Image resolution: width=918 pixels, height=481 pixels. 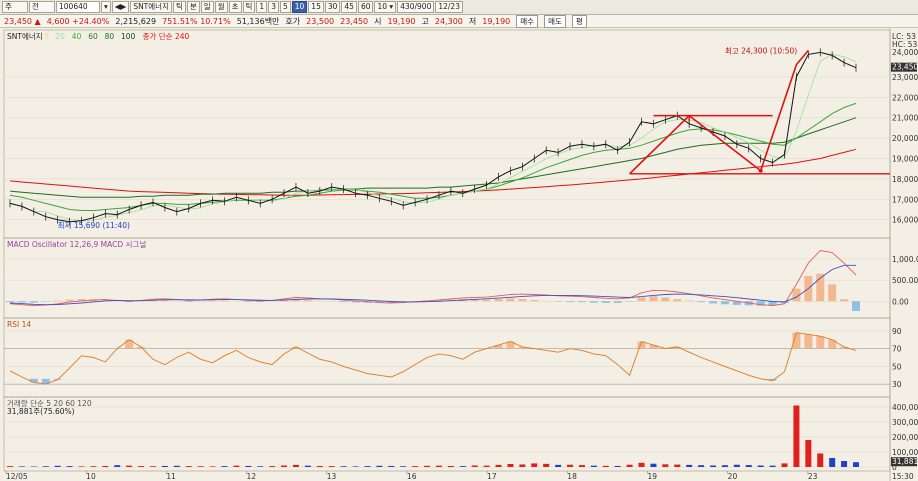 I want to click on toolbar-button-5: SNT에너지, so click(x=151, y=7).